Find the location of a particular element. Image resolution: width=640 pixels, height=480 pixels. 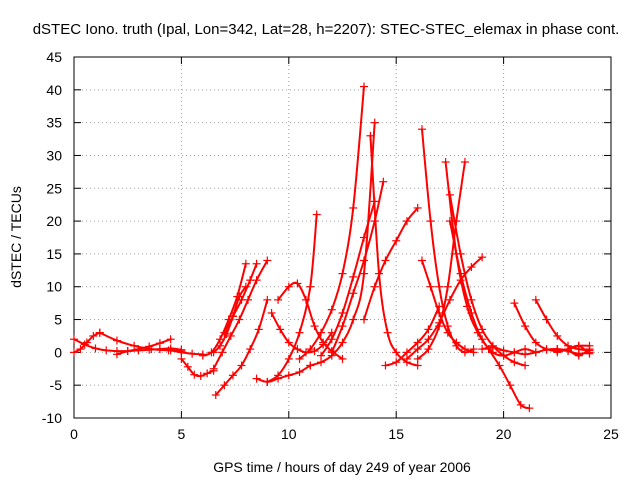

y-tick-label: 20 is located at coordinates (54, 221).